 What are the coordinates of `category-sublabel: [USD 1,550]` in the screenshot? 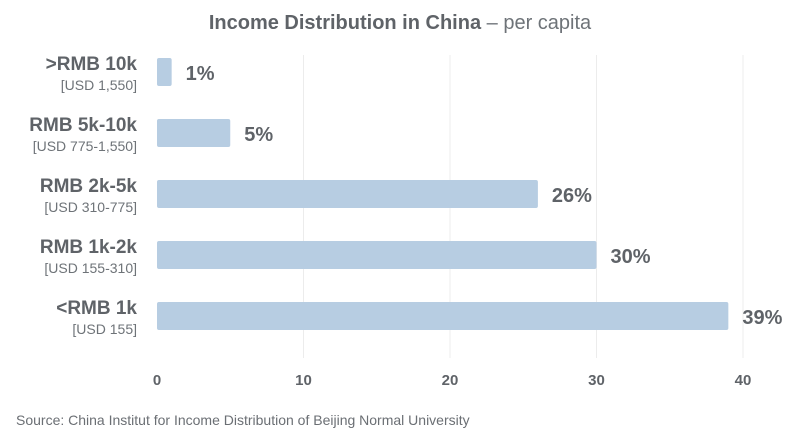 It's located at (99, 85).